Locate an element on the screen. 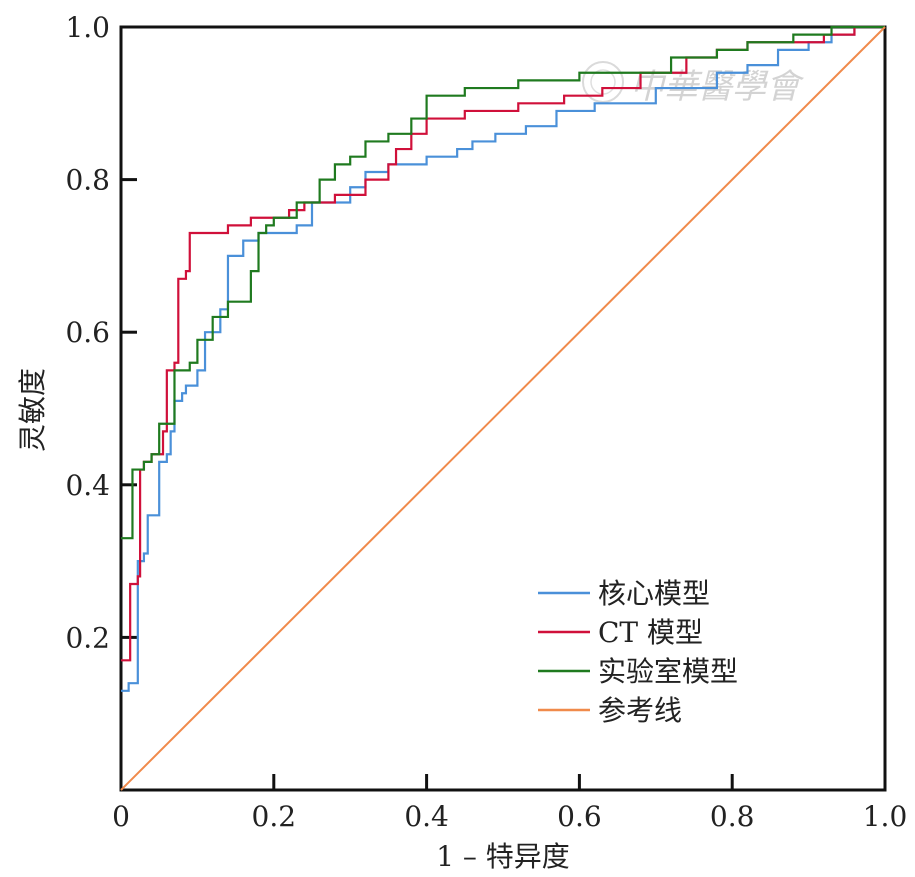 This screenshot has width=915, height=877. y-tick-label: 0.4 is located at coordinates (87, 485).